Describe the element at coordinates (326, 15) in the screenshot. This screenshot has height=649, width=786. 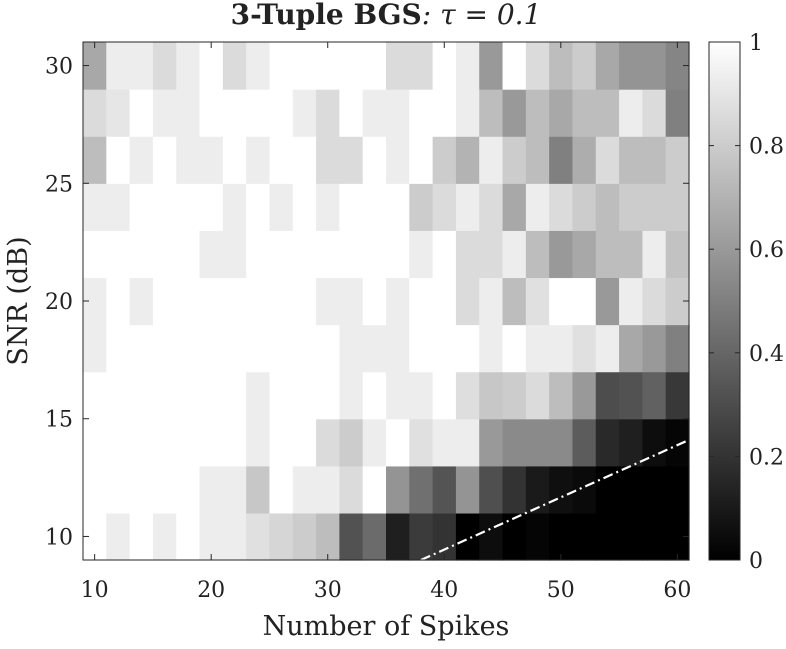
I see `chart-title-bold: 3-Tuple BGS` at that location.